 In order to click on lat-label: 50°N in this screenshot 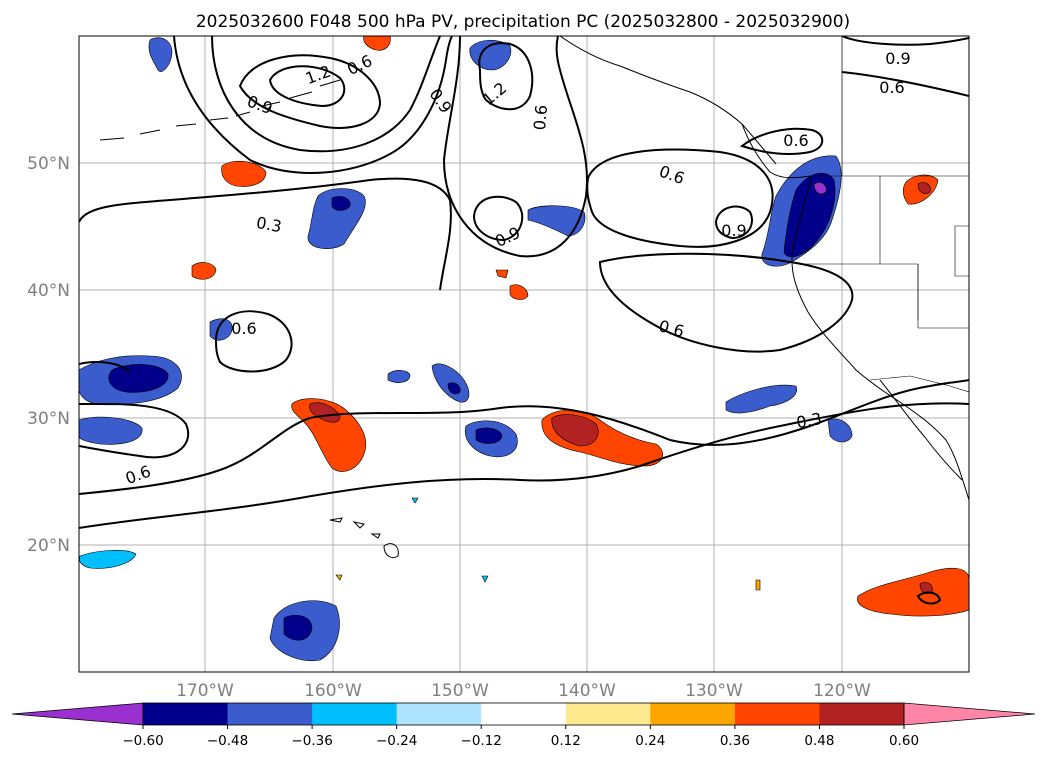, I will do `click(48, 164)`.